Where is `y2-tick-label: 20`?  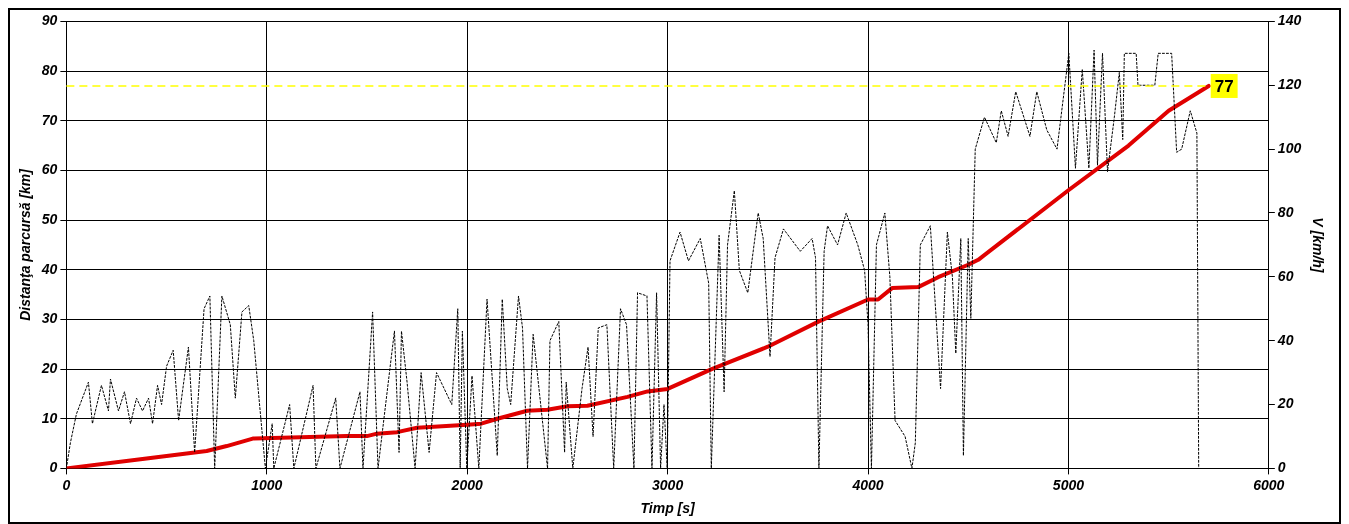
y2-tick-label: 20 is located at coordinates (1285, 403).